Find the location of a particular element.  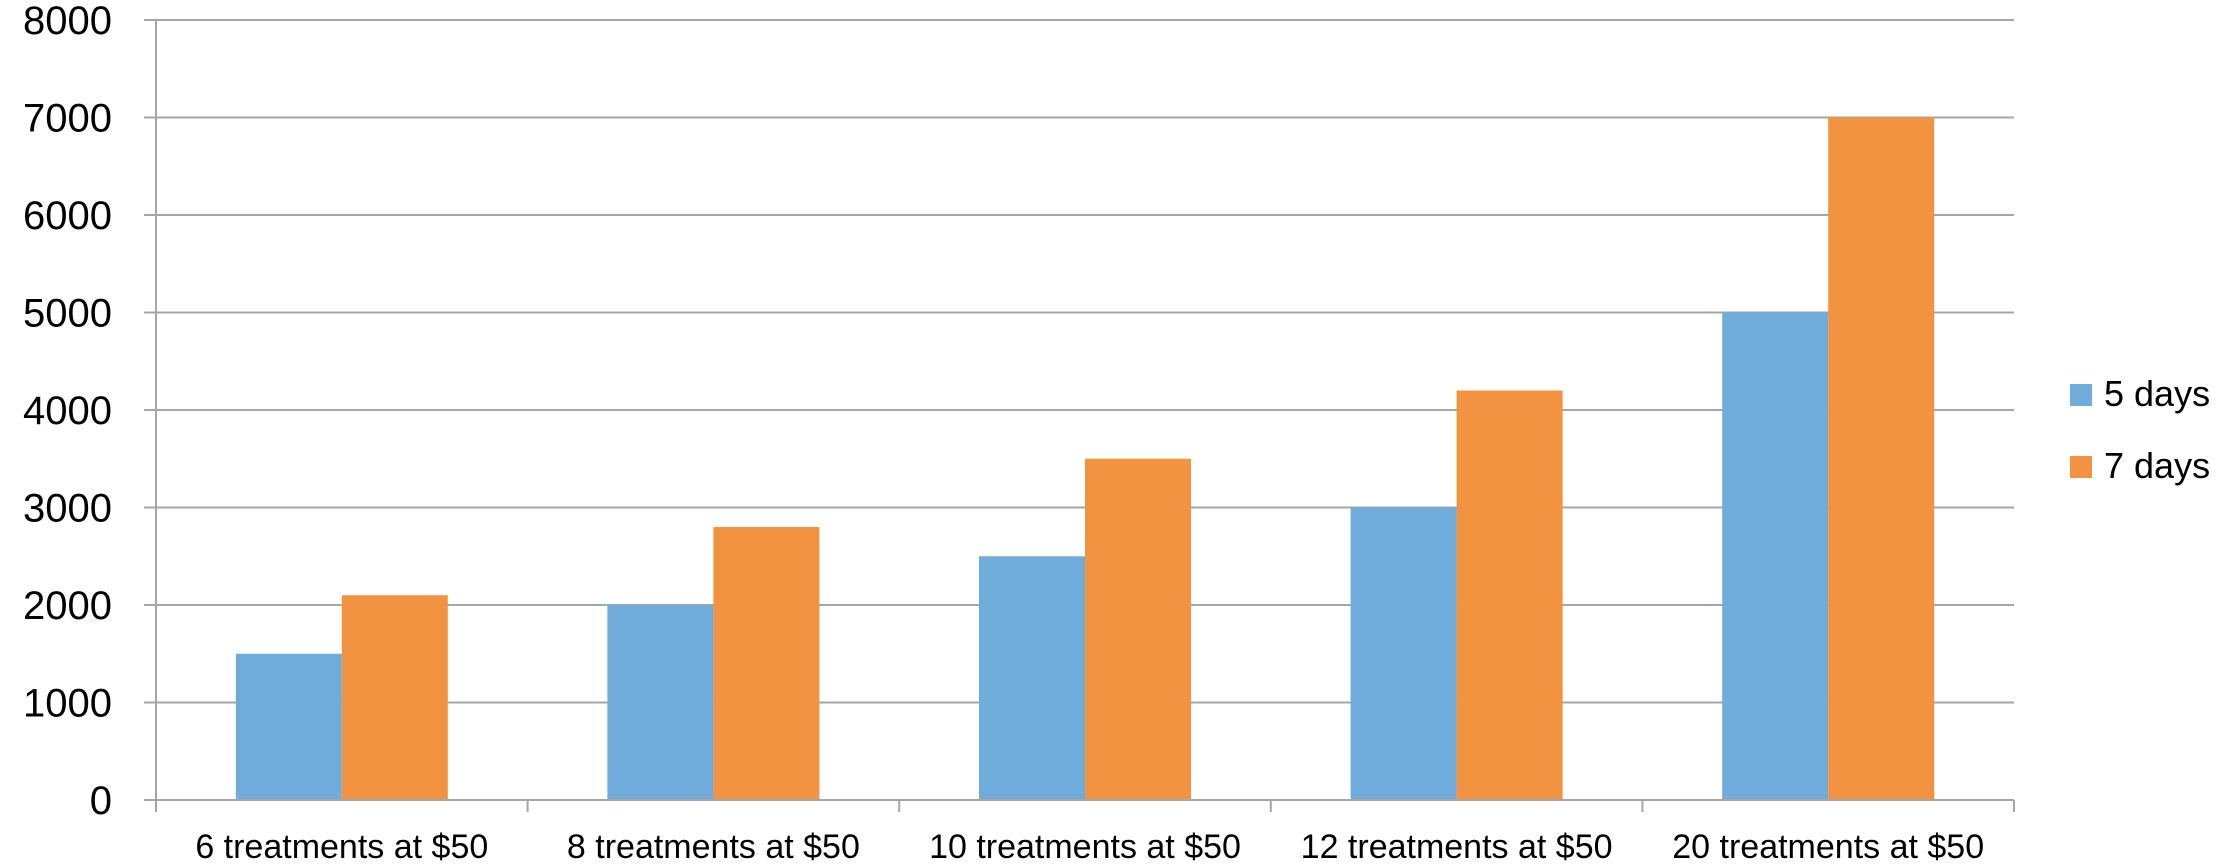

y-tick-label: 2000 is located at coordinates (67, 606).